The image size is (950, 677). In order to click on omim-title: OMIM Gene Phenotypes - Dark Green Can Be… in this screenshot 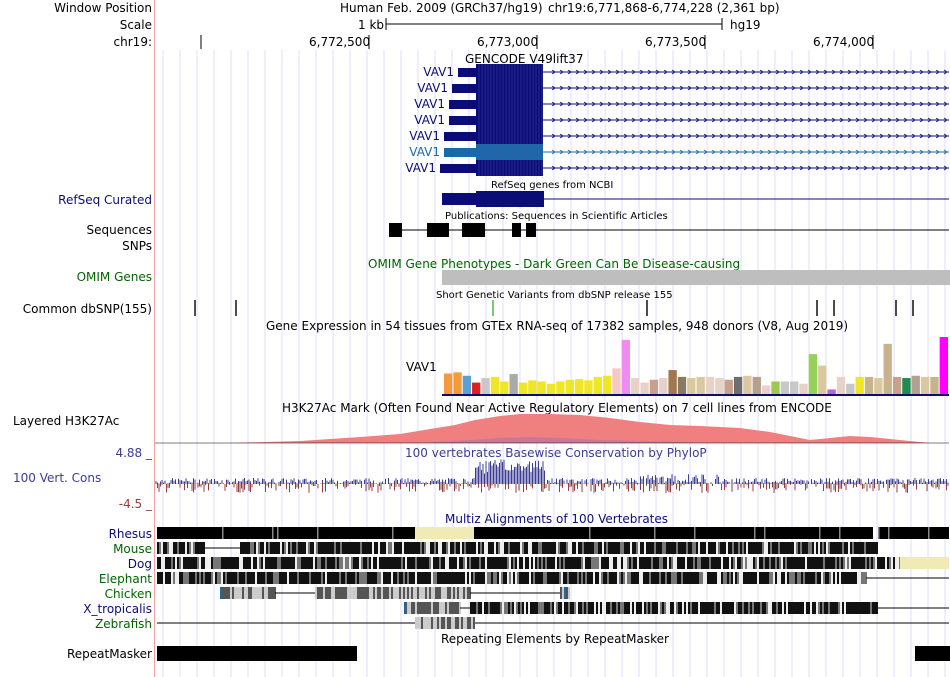, I will do `click(554, 264)`.